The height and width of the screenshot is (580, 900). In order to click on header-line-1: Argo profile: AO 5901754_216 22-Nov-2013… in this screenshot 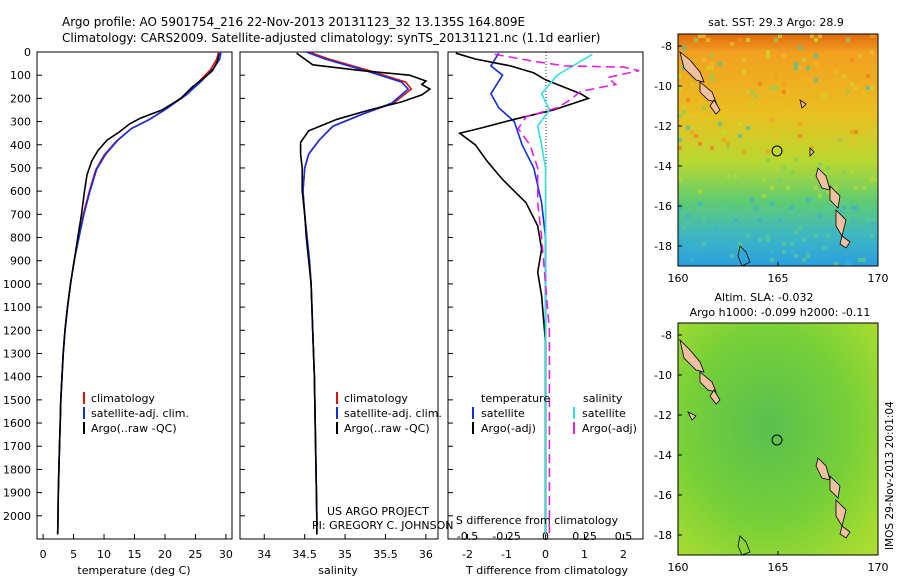, I will do `click(293, 22)`.